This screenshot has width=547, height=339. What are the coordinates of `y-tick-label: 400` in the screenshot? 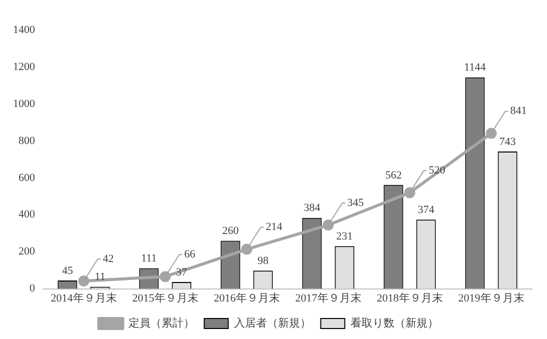 It's located at (27, 214).